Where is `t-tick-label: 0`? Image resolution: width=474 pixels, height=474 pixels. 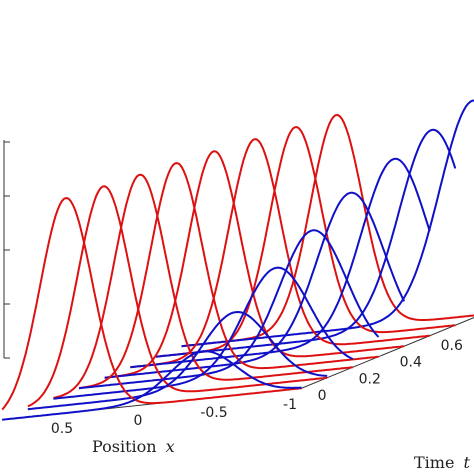
t-tick-label: 0 is located at coordinates (322, 396).